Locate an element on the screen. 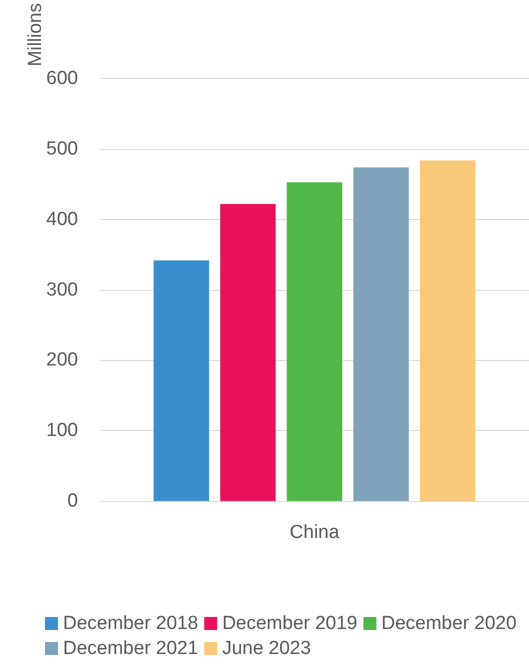 The height and width of the screenshot is (671, 529). legend-label: December 2018 is located at coordinates (130, 623).